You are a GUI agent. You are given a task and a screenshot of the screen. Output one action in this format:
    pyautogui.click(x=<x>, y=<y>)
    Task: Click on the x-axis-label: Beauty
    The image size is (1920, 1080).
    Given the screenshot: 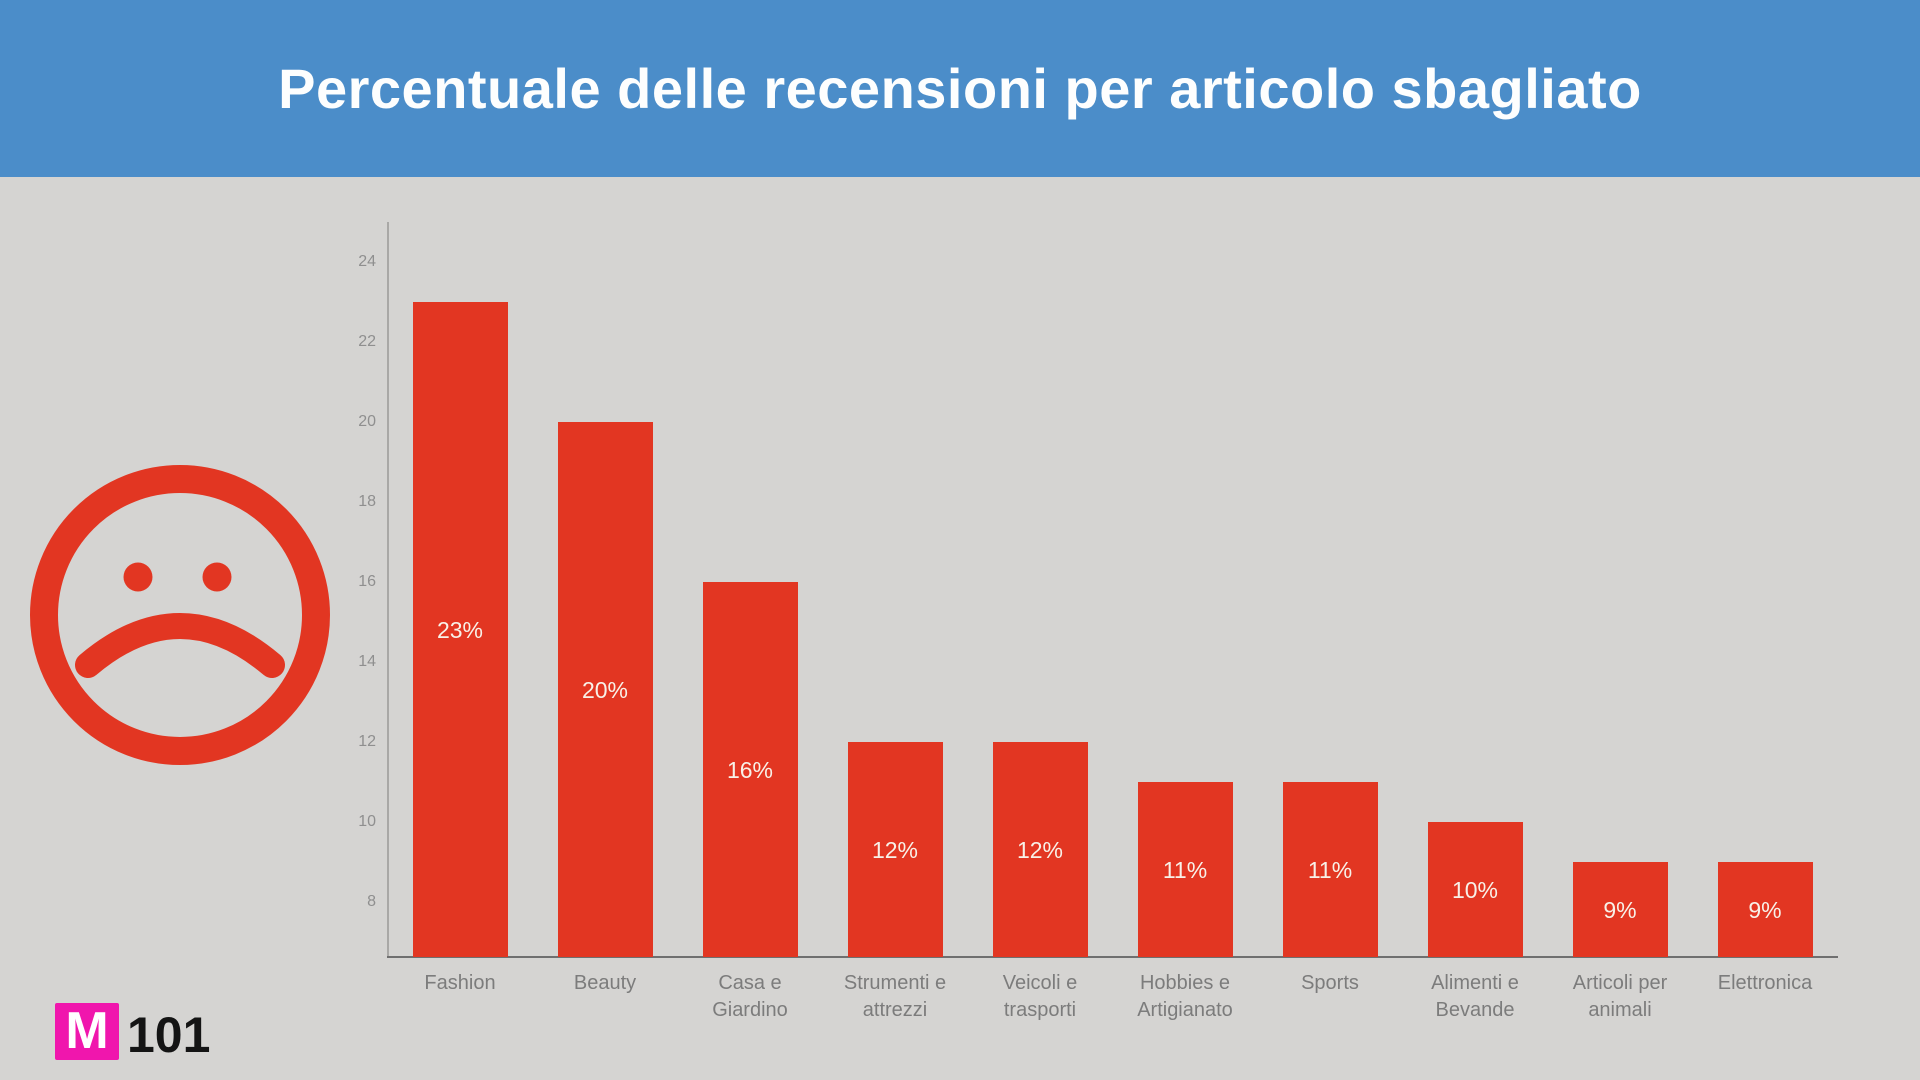 What is the action you would take?
    pyautogui.click(x=605, y=983)
    